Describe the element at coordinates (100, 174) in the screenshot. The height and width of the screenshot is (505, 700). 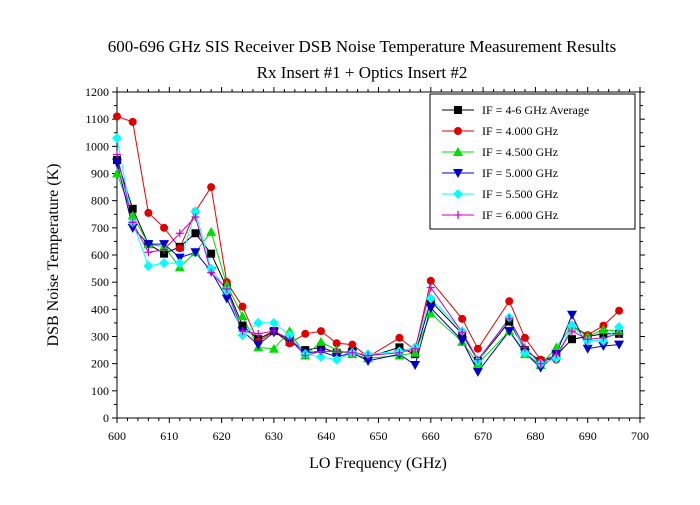
I see `y-tick-label: 900` at that location.